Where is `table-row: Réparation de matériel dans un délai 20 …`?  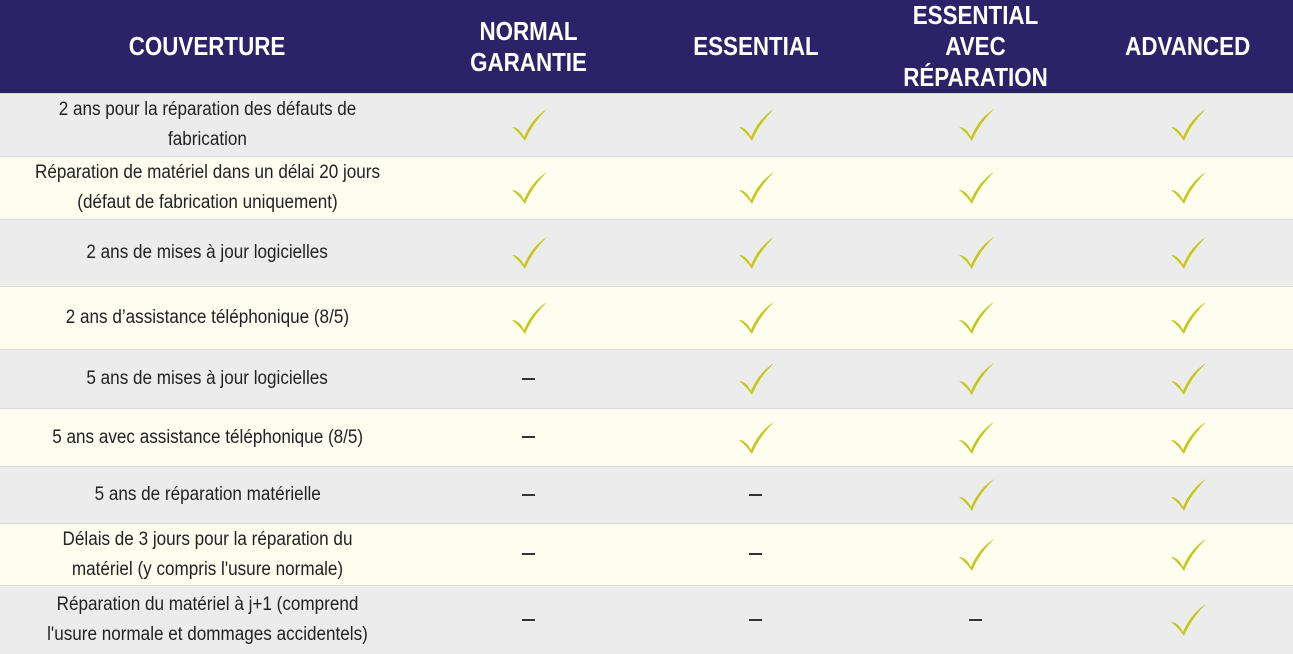 table-row: Réparation de matériel dans un délai 20 … is located at coordinates (646, 188).